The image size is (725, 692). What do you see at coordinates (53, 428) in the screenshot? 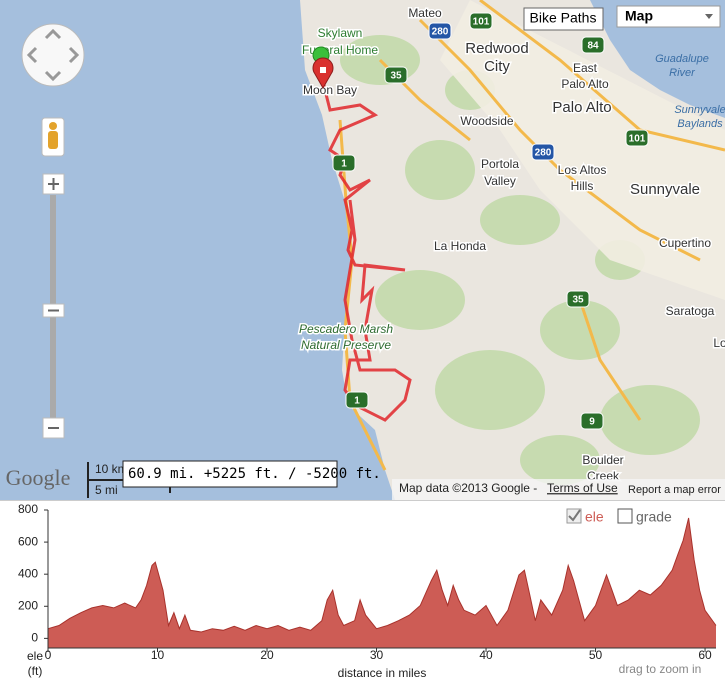
I see `zoom-out` at bounding box center [53, 428].